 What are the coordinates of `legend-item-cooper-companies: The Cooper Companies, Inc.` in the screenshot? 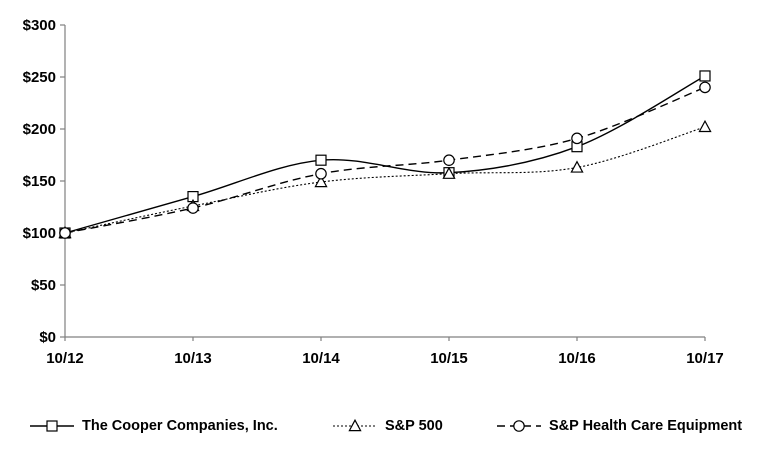 It's located at (154, 426).